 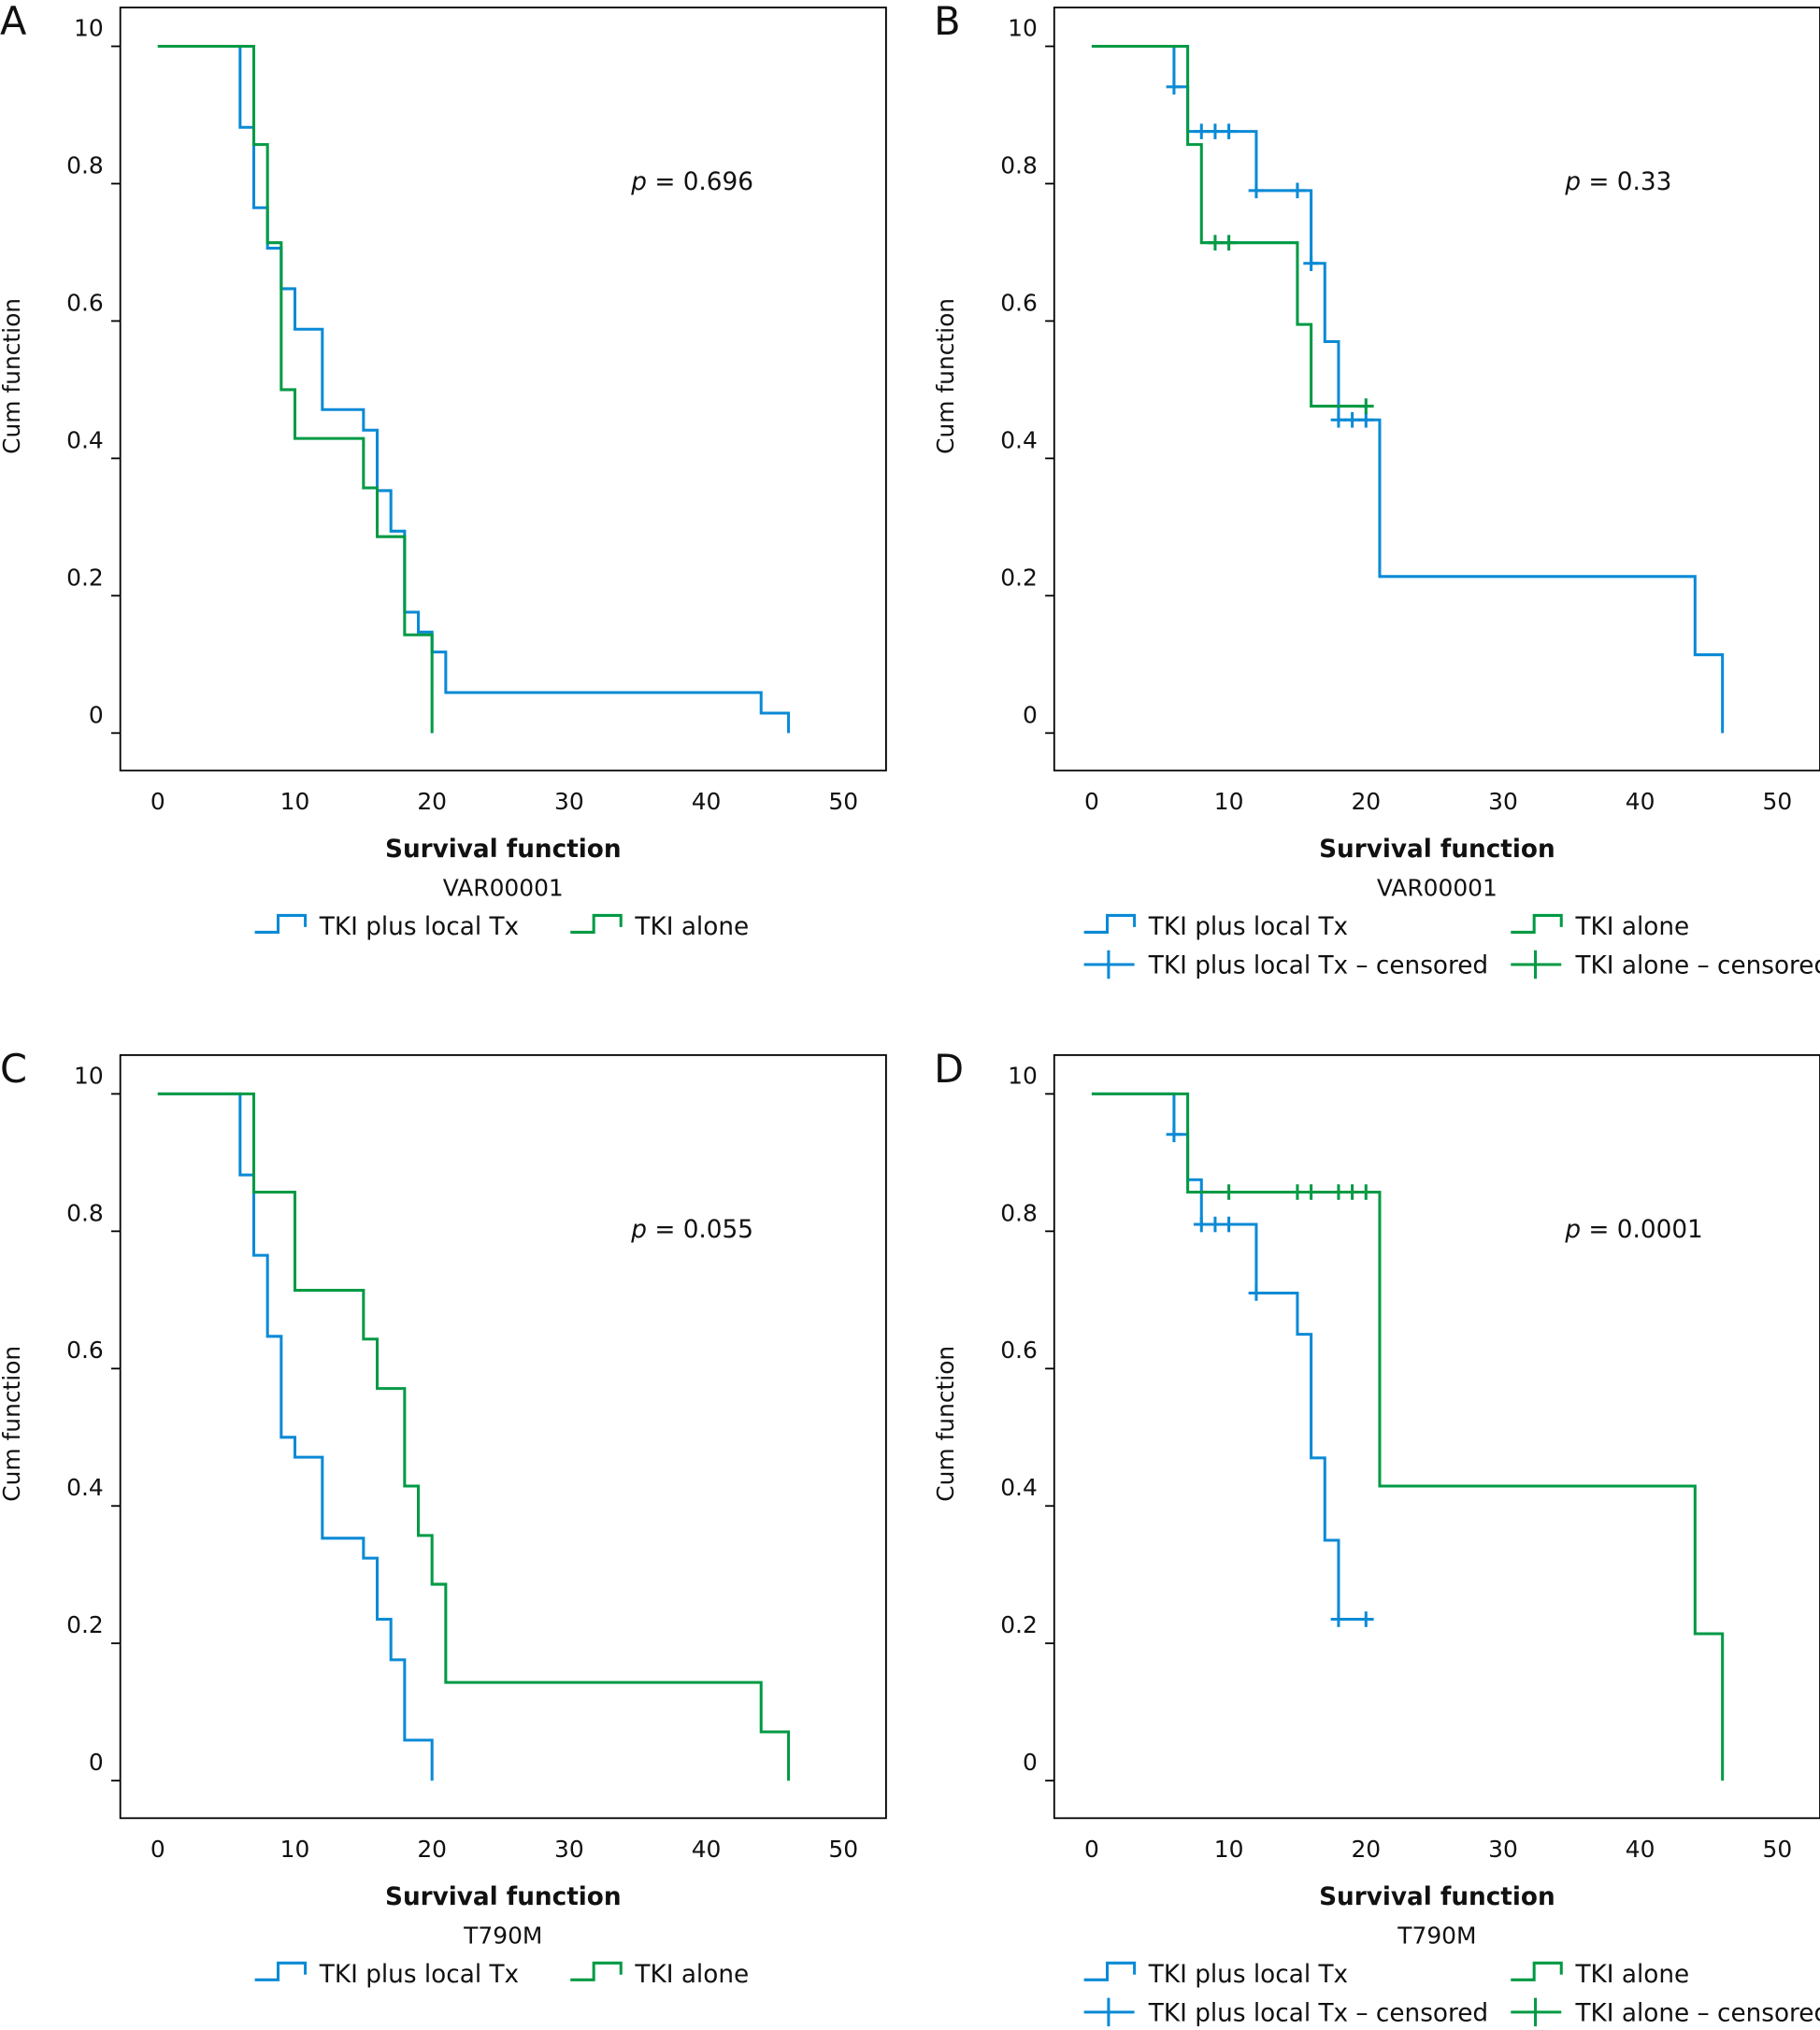 I want to click on legend-label: TKI alone – censored, so click(x=1697, y=2014).